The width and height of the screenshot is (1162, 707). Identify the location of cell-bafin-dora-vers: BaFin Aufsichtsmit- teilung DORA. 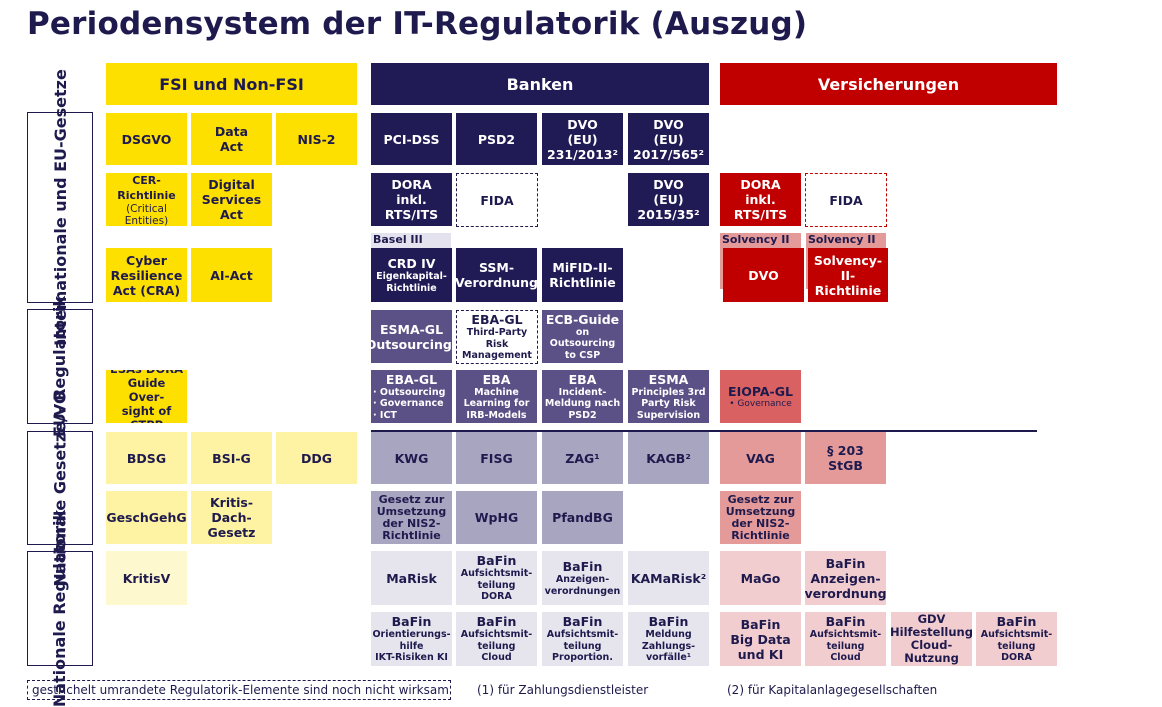
(1016, 639).